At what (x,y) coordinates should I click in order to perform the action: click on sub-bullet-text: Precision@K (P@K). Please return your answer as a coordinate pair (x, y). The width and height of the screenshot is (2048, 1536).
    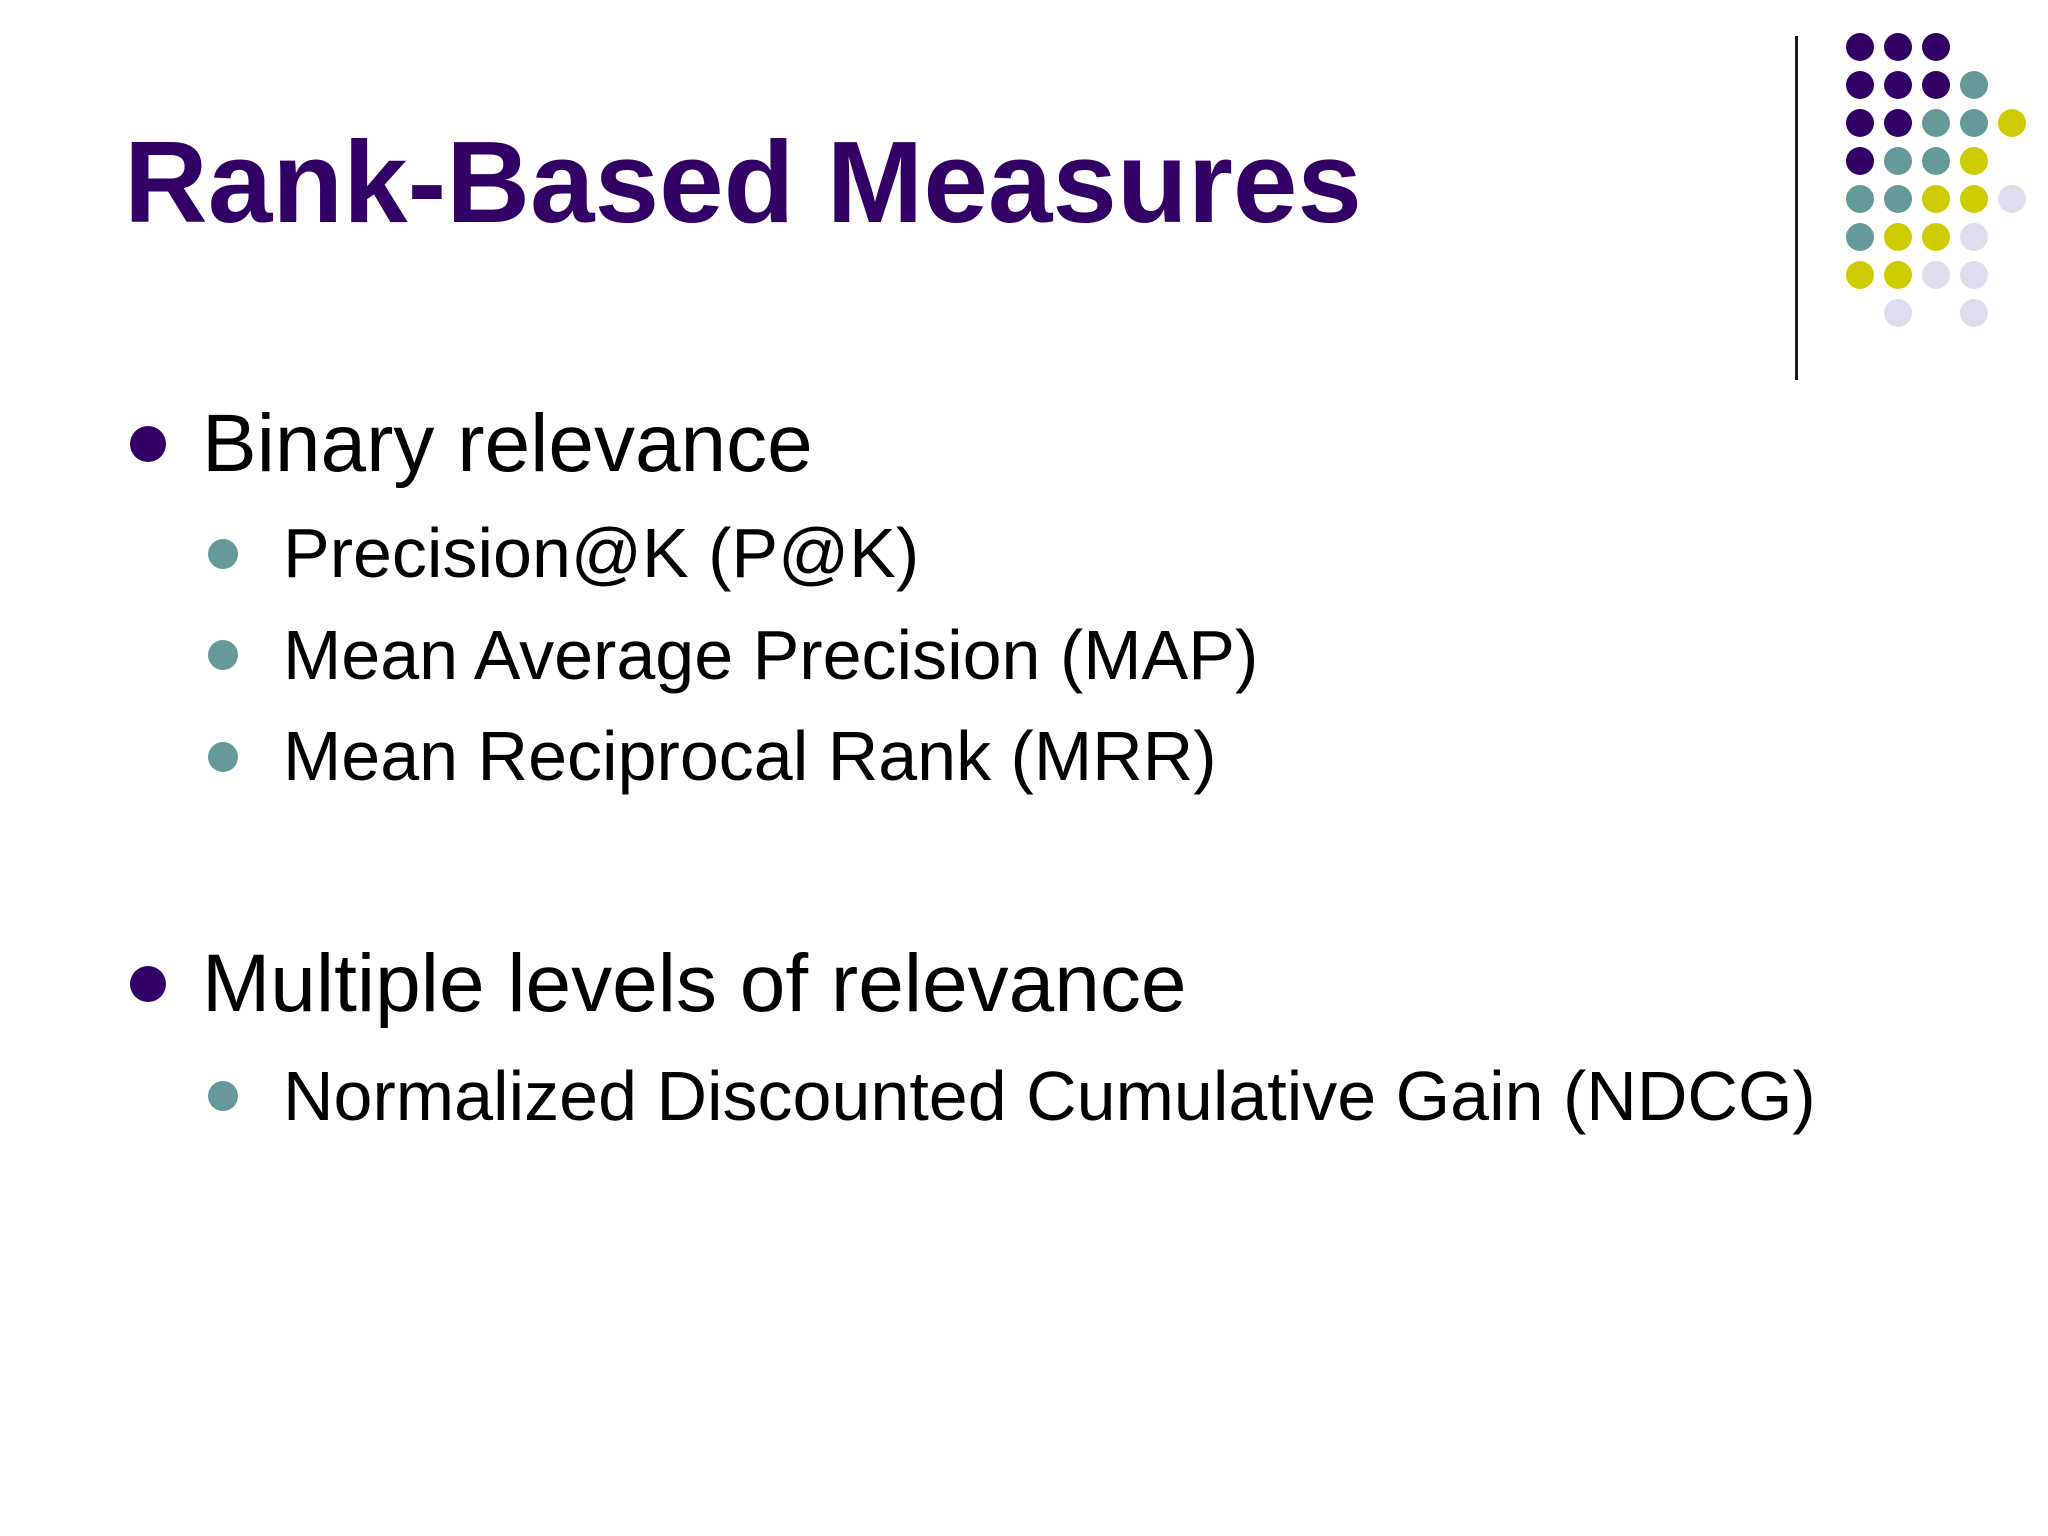
    Looking at the image, I should click on (601, 553).